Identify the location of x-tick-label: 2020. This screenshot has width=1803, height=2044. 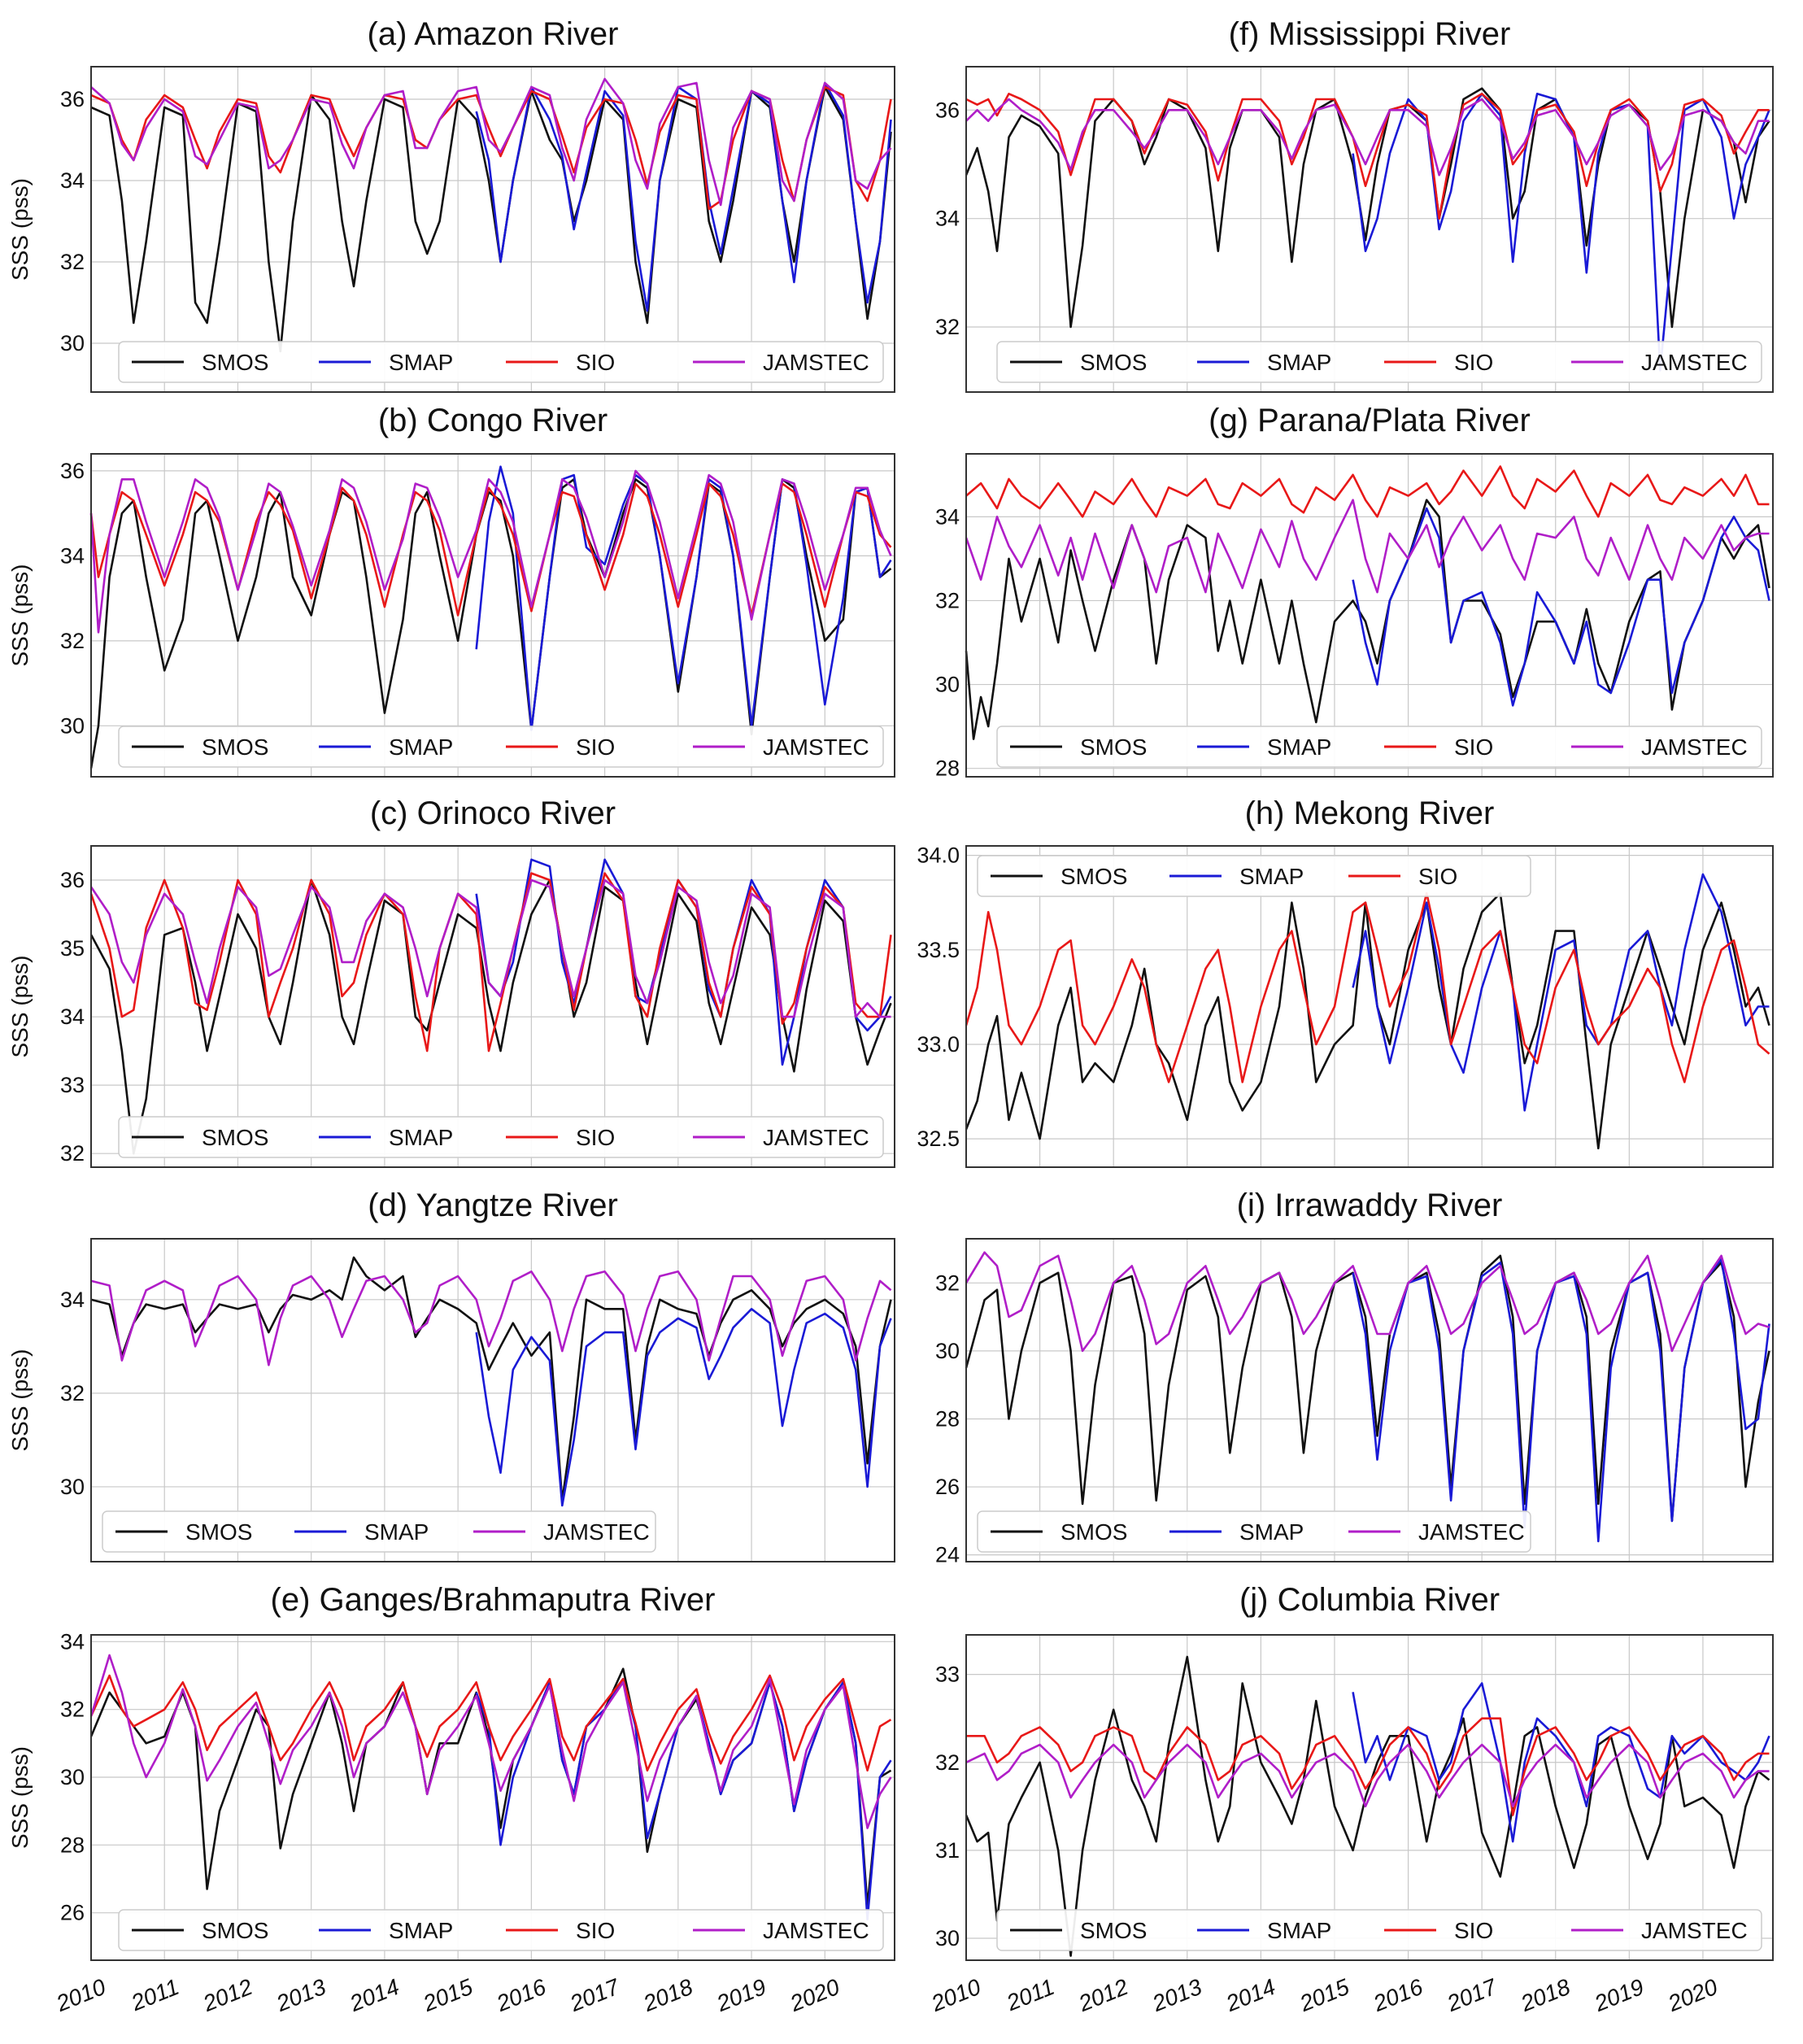
(815, 1996).